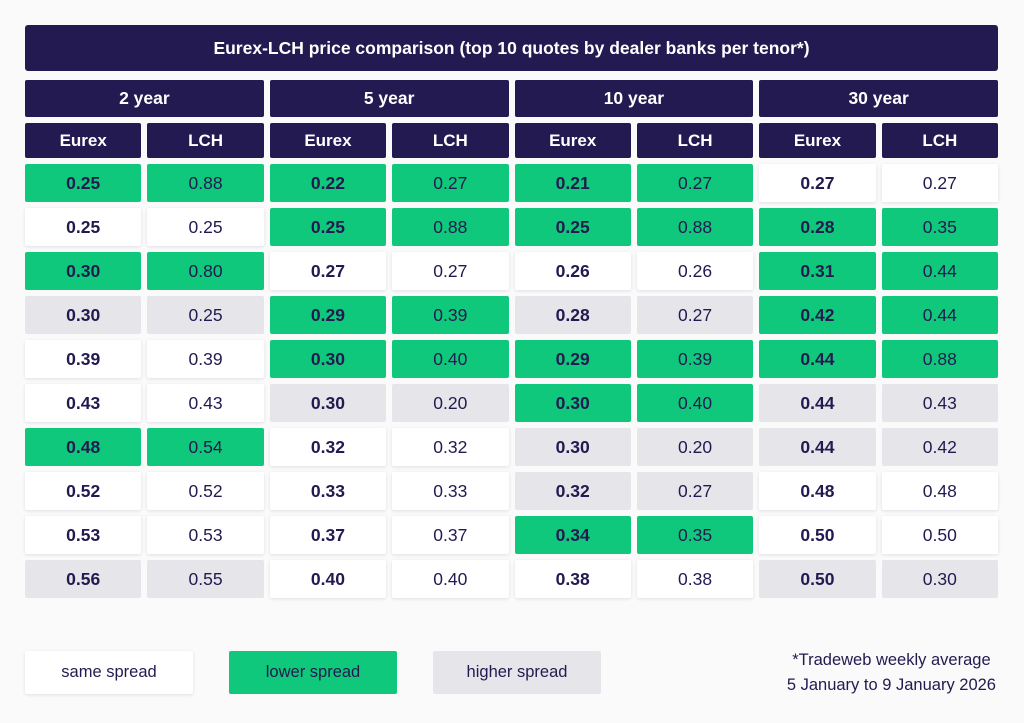 The width and height of the screenshot is (1024, 723). Describe the element at coordinates (328, 491) in the screenshot. I see `cell-eurex: 0.33` at that location.